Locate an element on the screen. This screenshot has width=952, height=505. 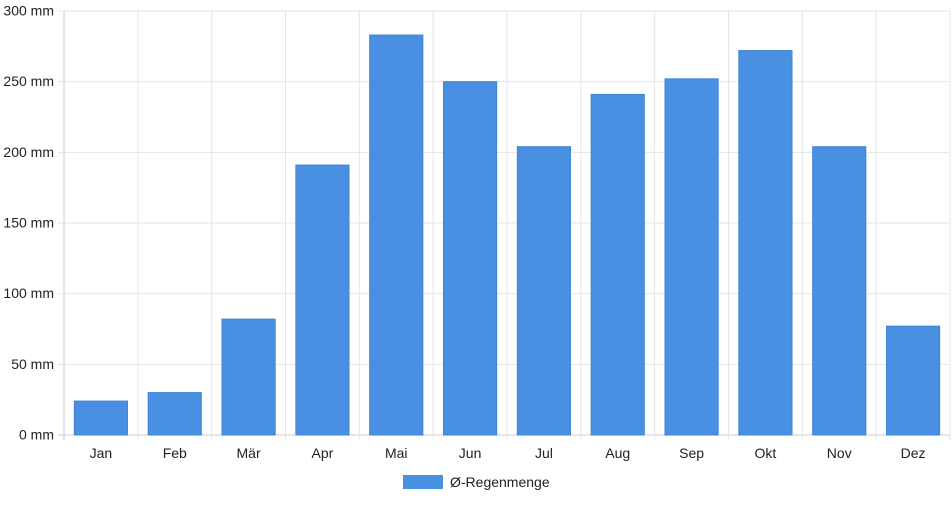
legend-swatch is located at coordinates (423, 482).